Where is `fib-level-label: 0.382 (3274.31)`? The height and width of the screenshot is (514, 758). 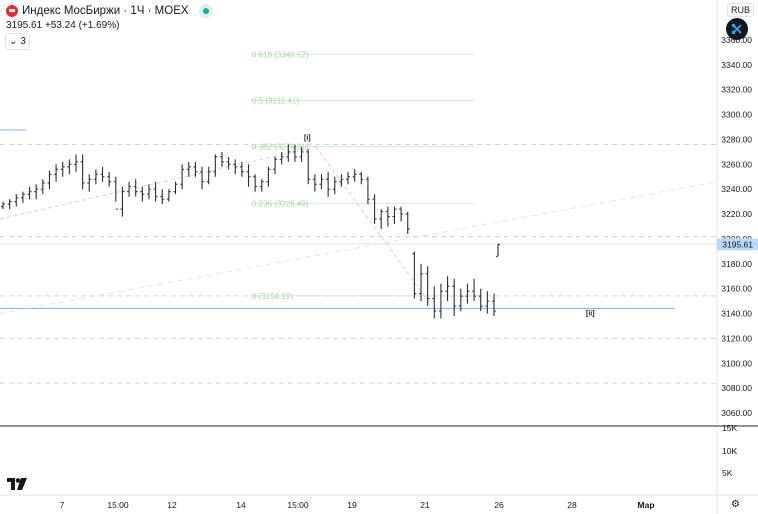 fib-level-label: 0.382 (3274.31) is located at coordinates (280, 147).